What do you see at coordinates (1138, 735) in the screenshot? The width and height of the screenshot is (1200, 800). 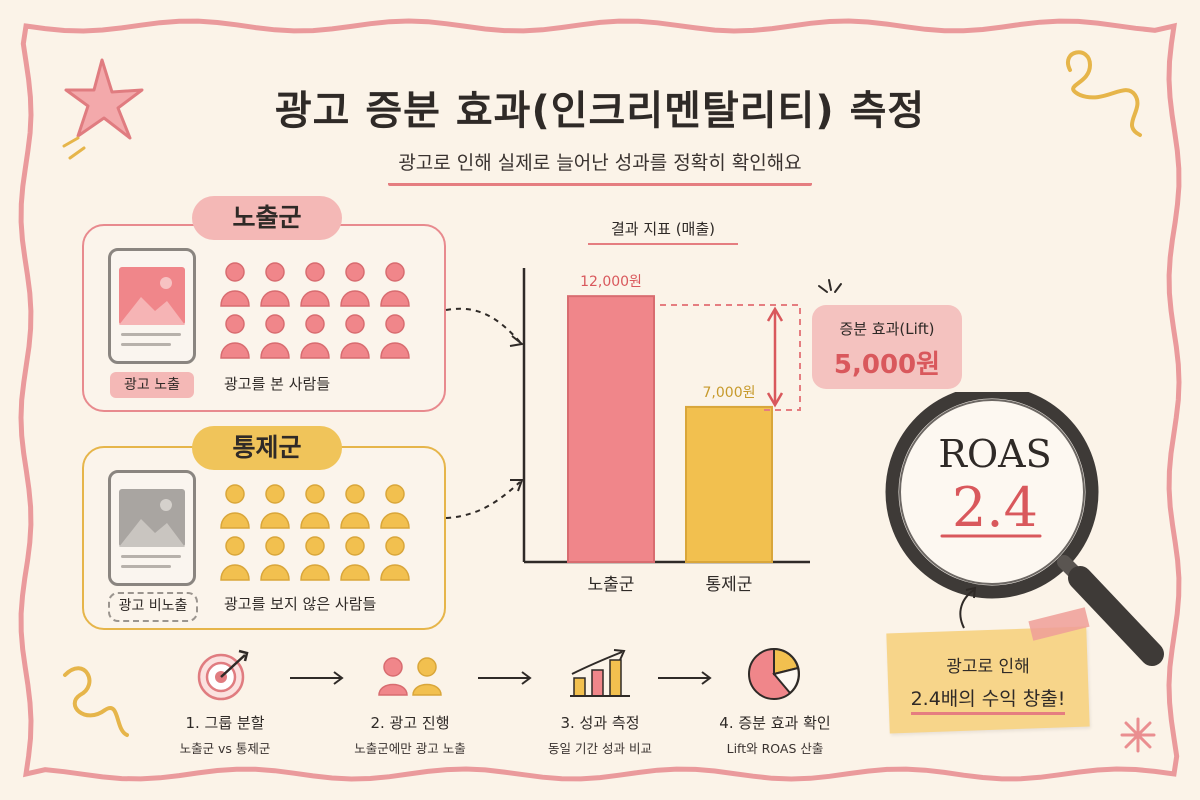 I see `sparkle-doodle-icon` at bounding box center [1138, 735].